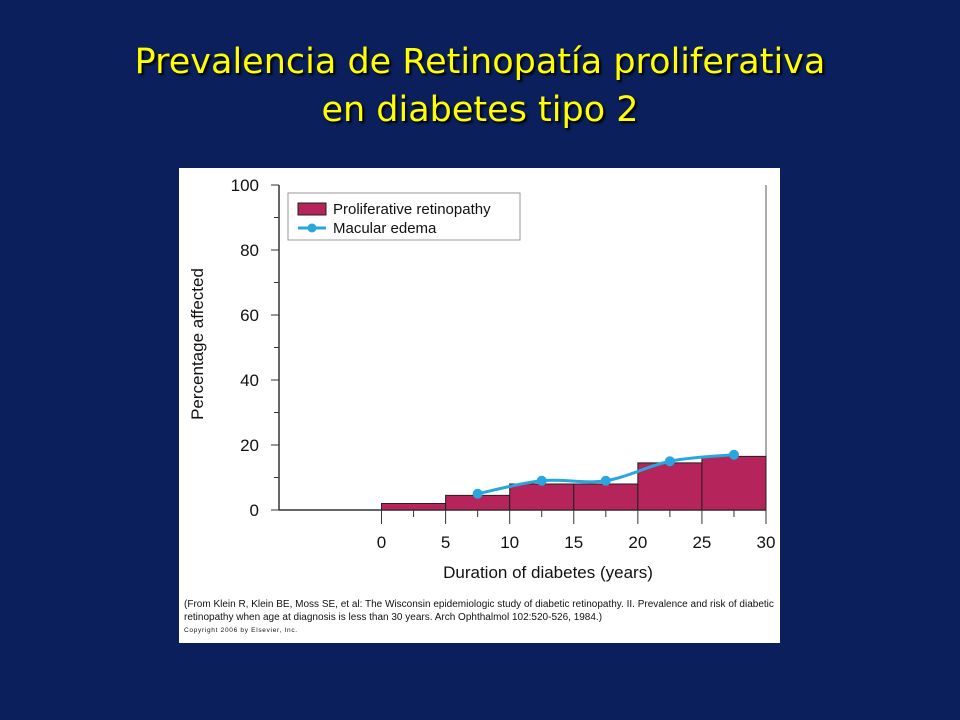 The image size is (960, 720). I want to click on slide-title-line-2: en diabetes tipo 2, so click(480, 110).